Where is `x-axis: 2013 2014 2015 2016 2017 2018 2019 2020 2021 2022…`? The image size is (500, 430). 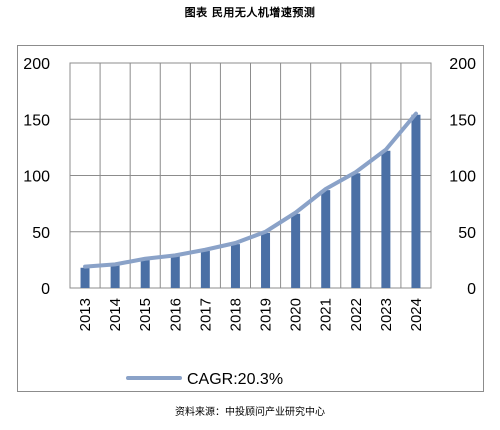 x-axis: 2013 2014 2015 2016 2017 2018 2019 2020 2021 2022… is located at coordinates (251, 314).